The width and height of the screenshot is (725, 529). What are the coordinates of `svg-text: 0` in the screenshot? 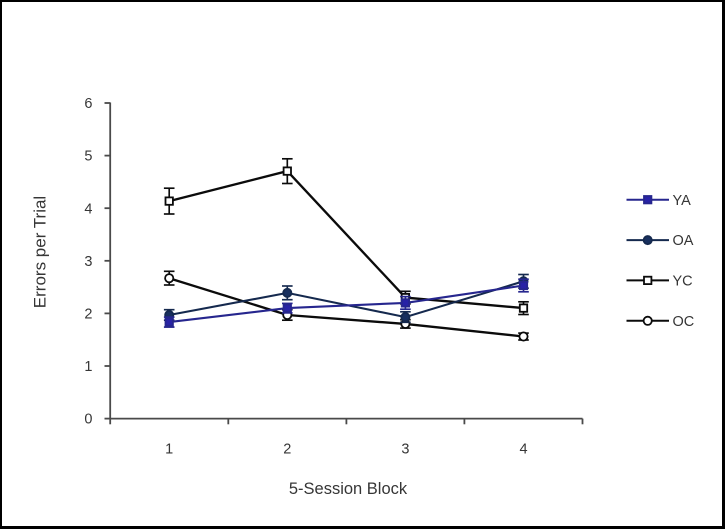 It's located at (88, 420).